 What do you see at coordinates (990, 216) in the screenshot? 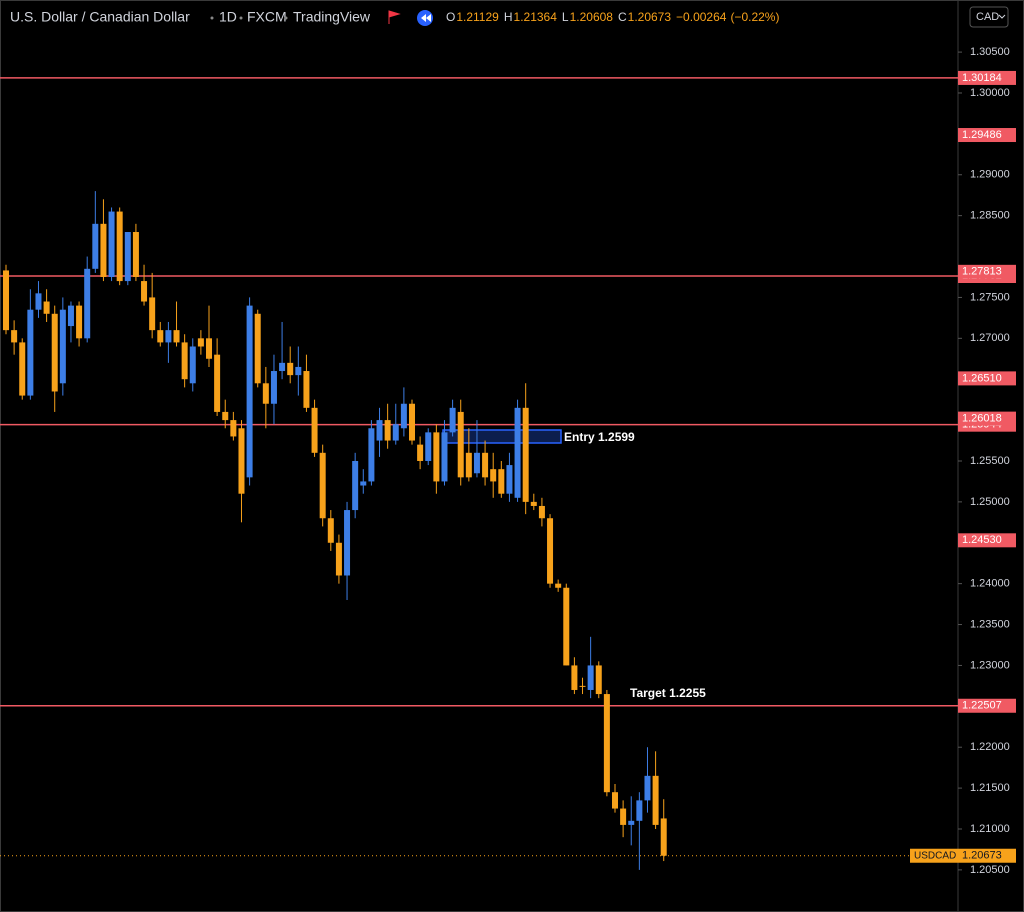
I see `y-tick-label: 1.28500` at bounding box center [990, 216].